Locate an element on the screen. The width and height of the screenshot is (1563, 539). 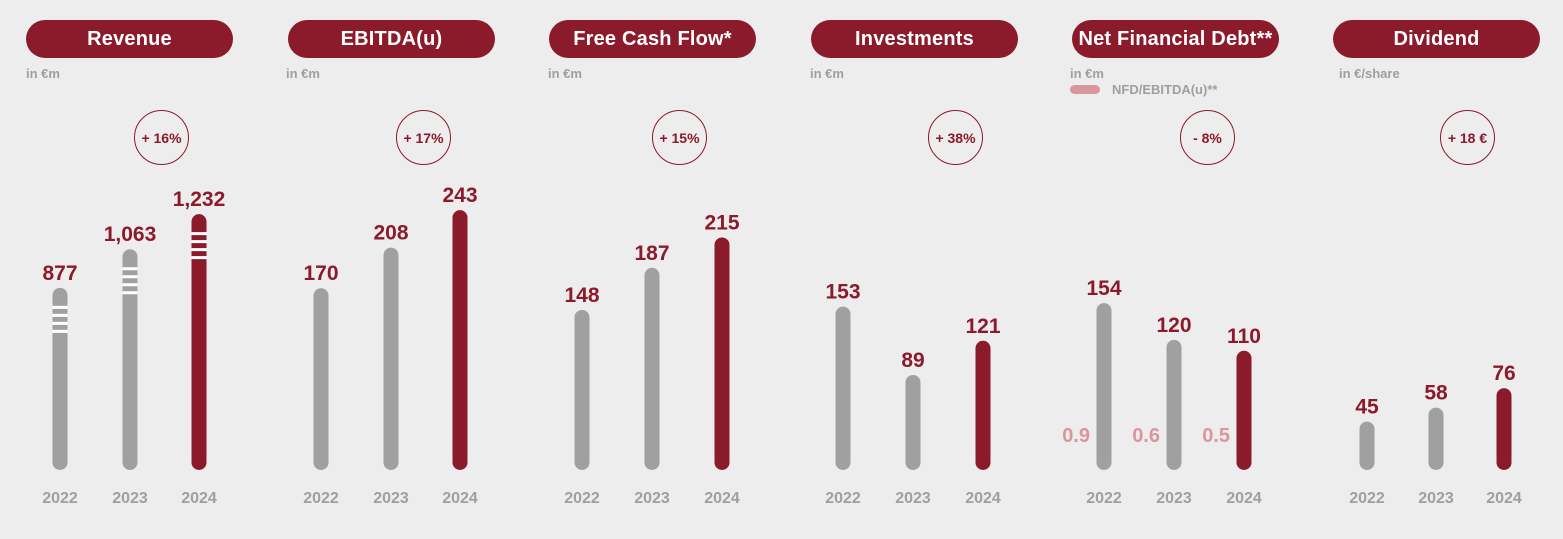
bar-chart-investments: 153 2022 89 2023 121 2024 is located at coordinates (913, 394).